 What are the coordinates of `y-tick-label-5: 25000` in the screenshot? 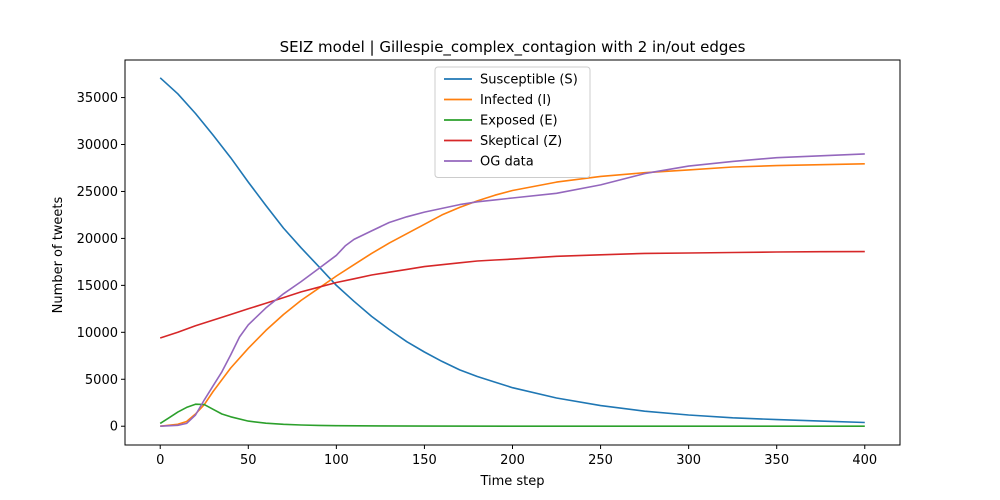 It's located at (97, 192).